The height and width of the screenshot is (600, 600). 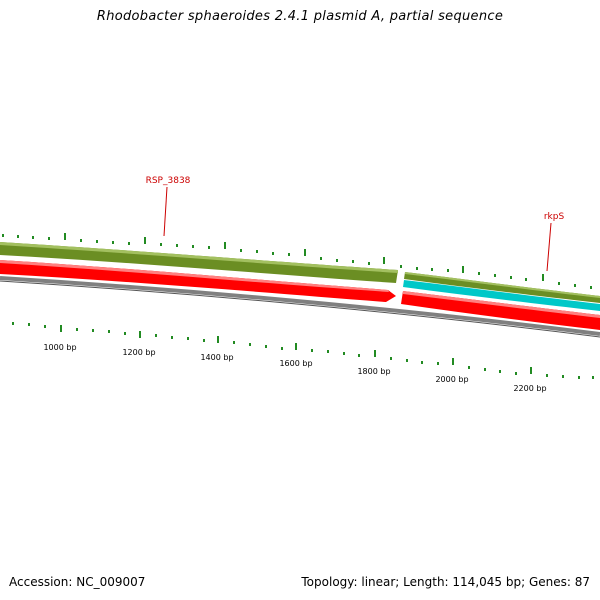 I want to click on gene-label-rkps: rkpS, so click(x=554, y=217).